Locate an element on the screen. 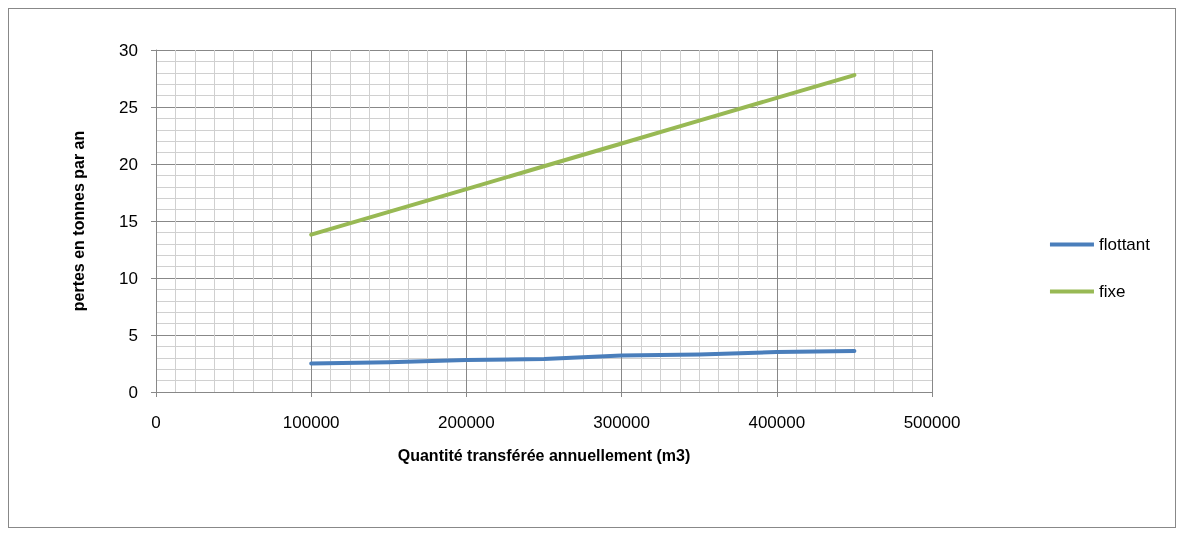 The height and width of the screenshot is (536, 1184). y-axis-title: pertes en tonnes par an is located at coordinates (78, 221).